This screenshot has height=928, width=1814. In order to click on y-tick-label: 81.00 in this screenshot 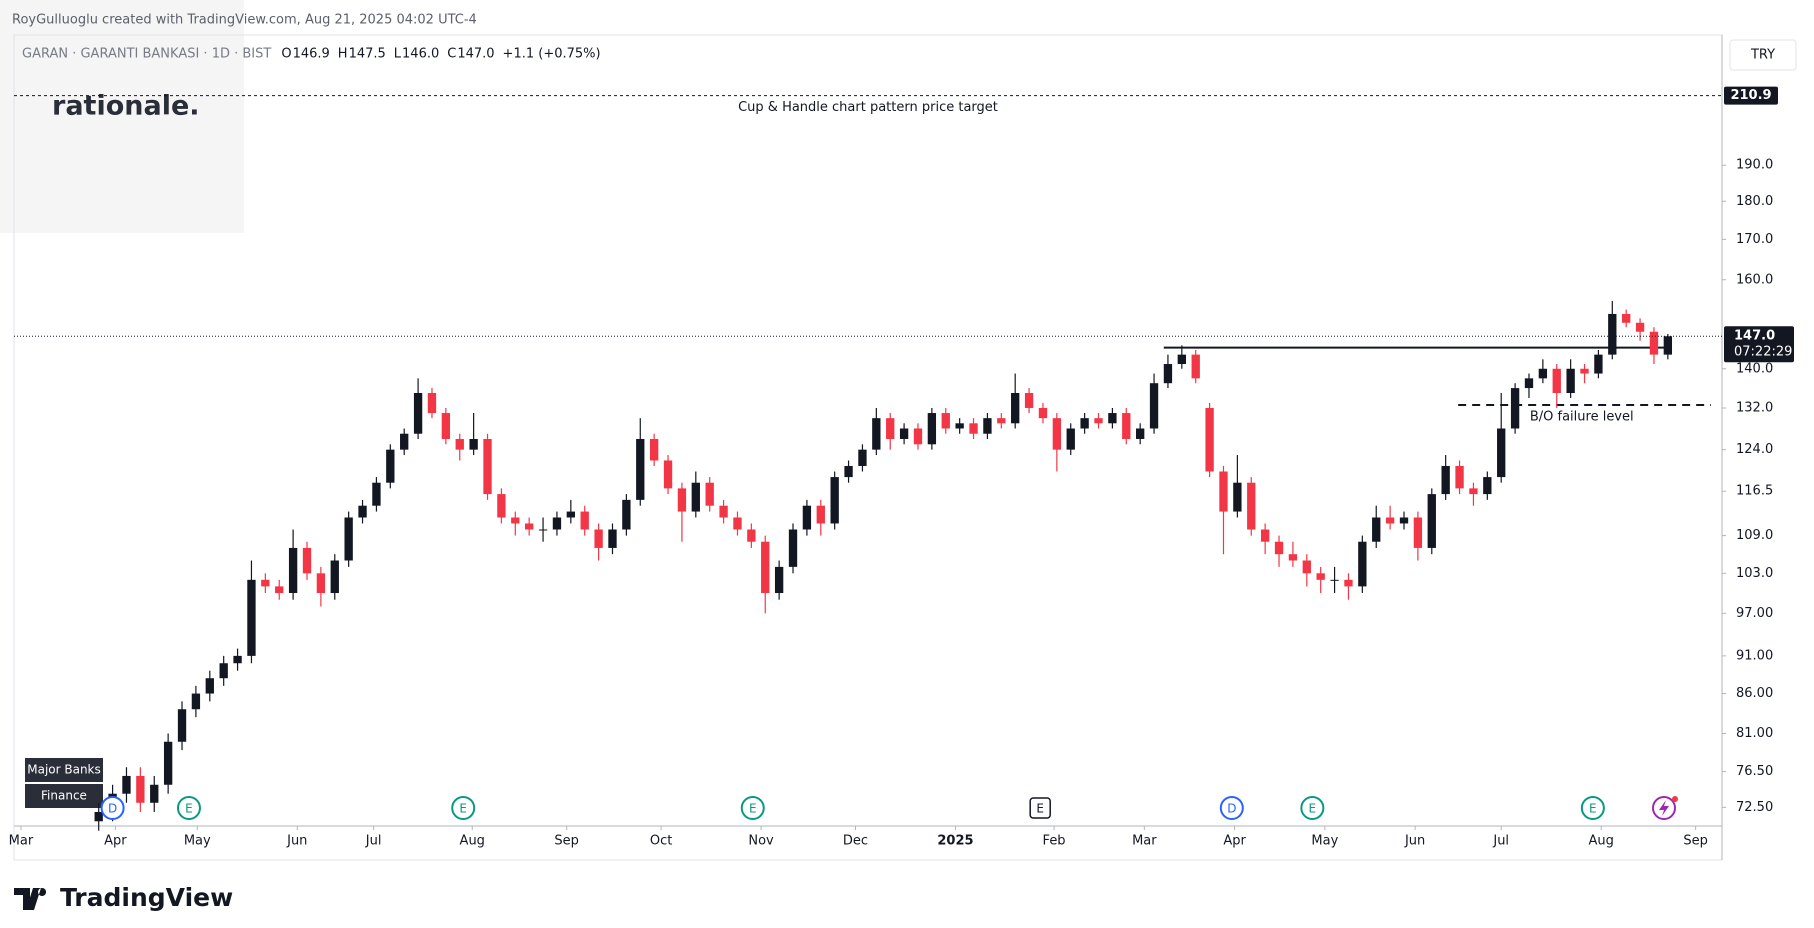, I will do `click(1754, 733)`.